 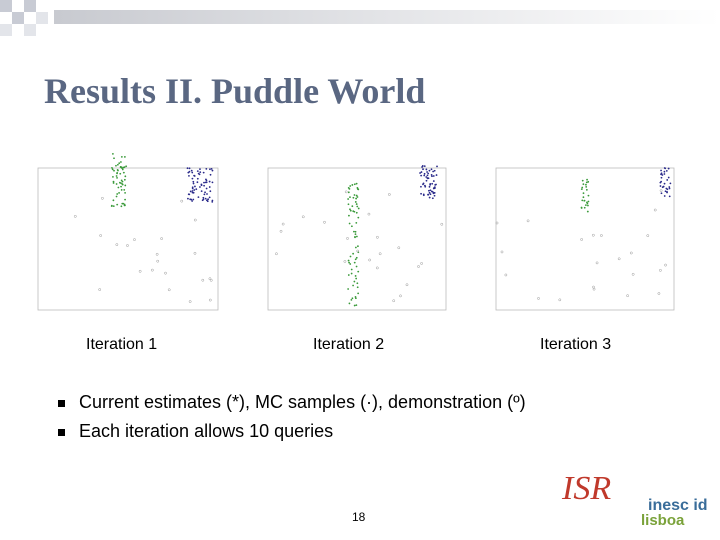 What do you see at coordinates (206, 431) in the screenshot?
I see `bullet-text: Each iteration allows 10 queries` at bounding box center [206, 431].